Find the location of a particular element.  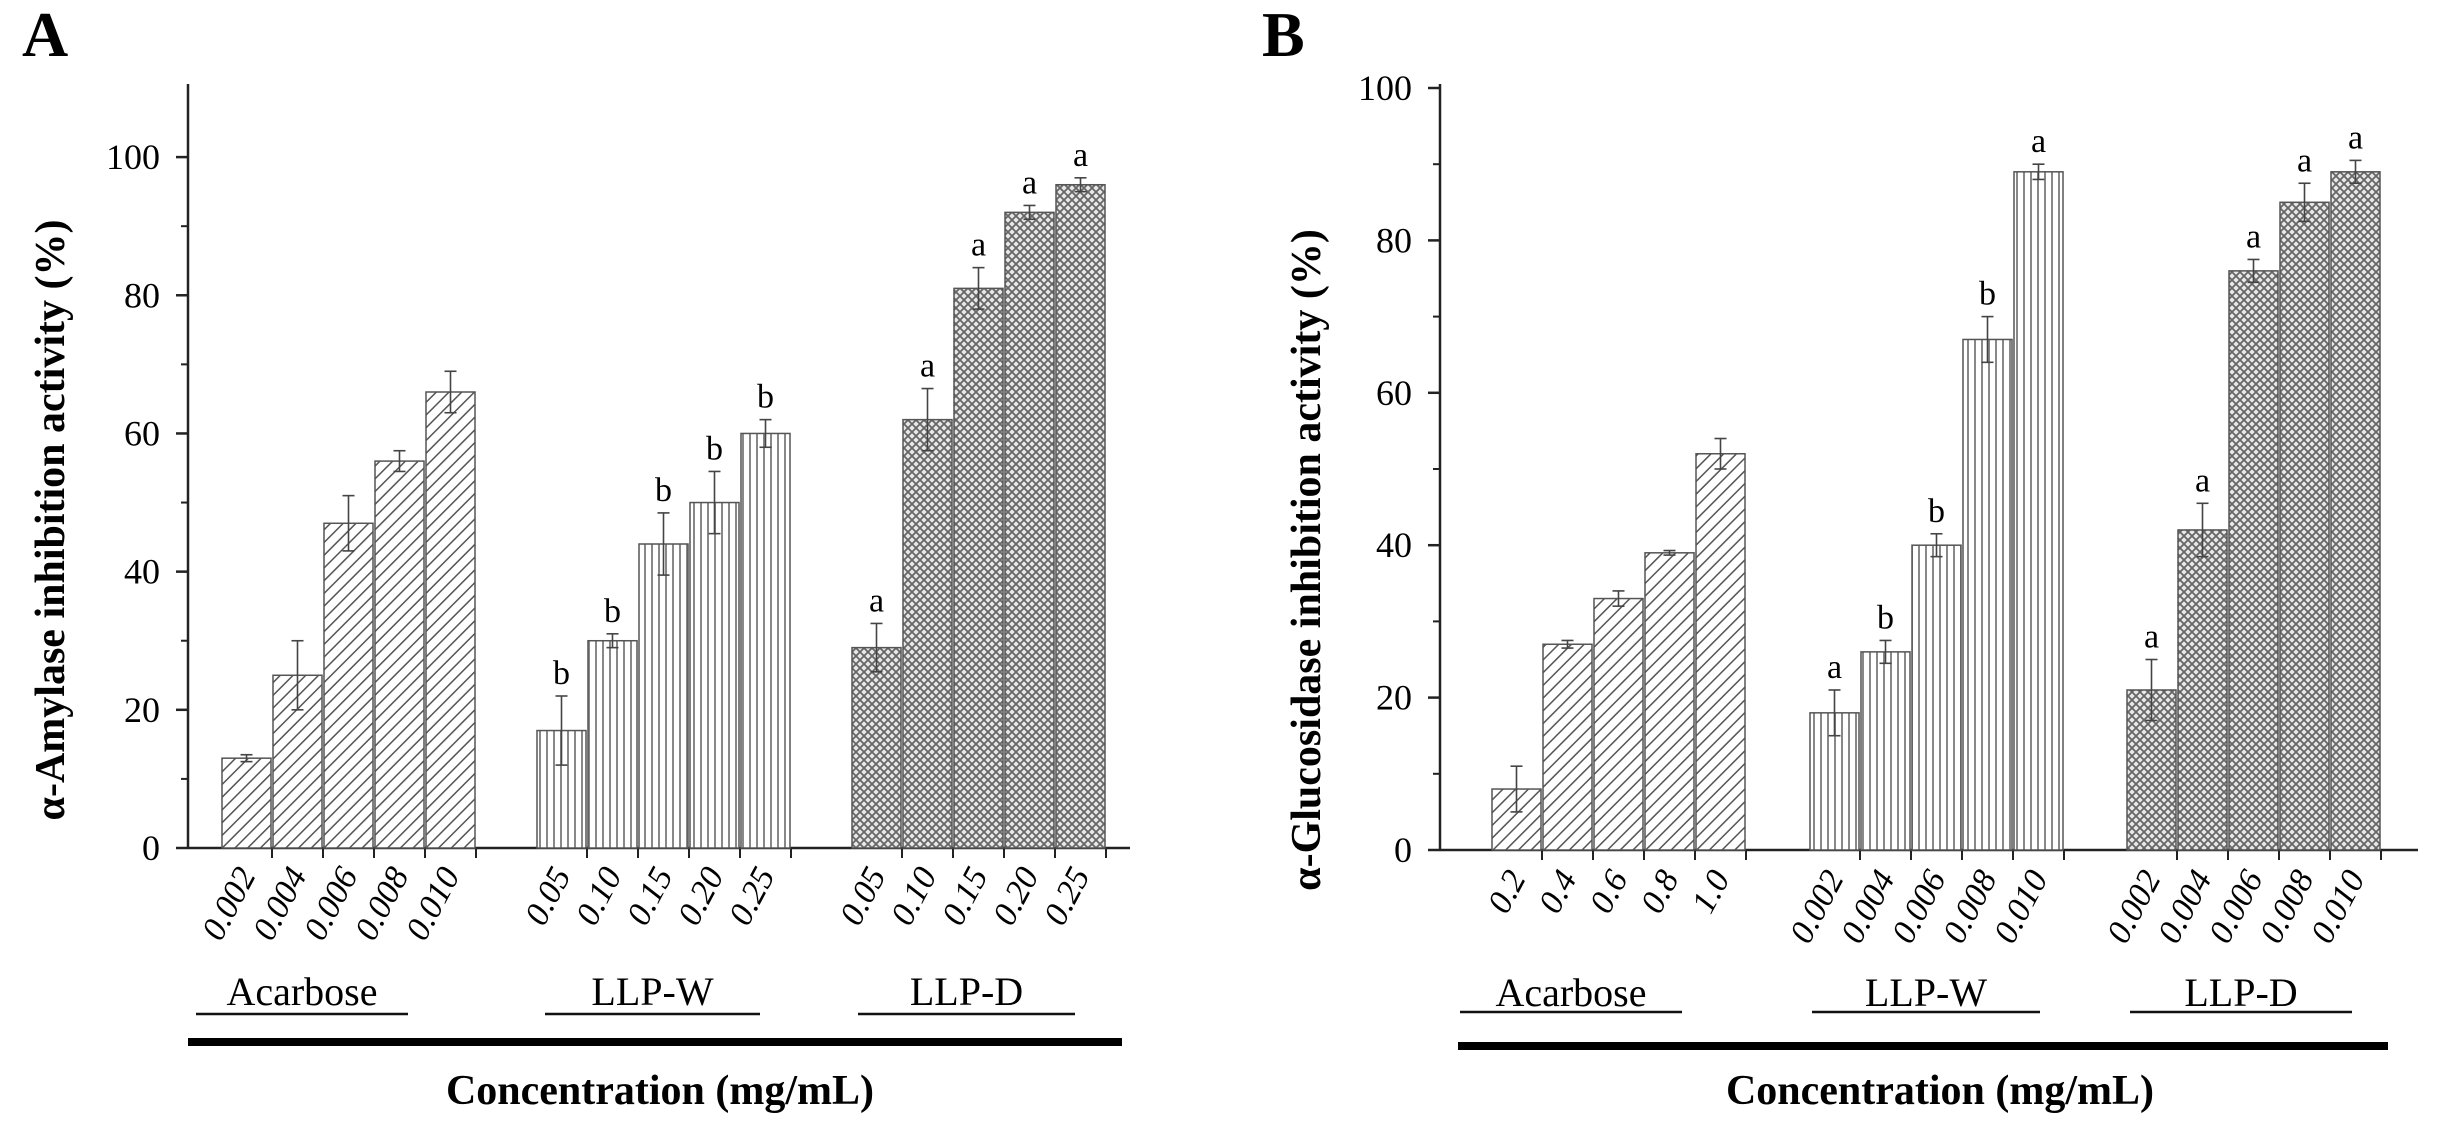

x-tick-label: 0.2 is located at coordinates (1507, 891).